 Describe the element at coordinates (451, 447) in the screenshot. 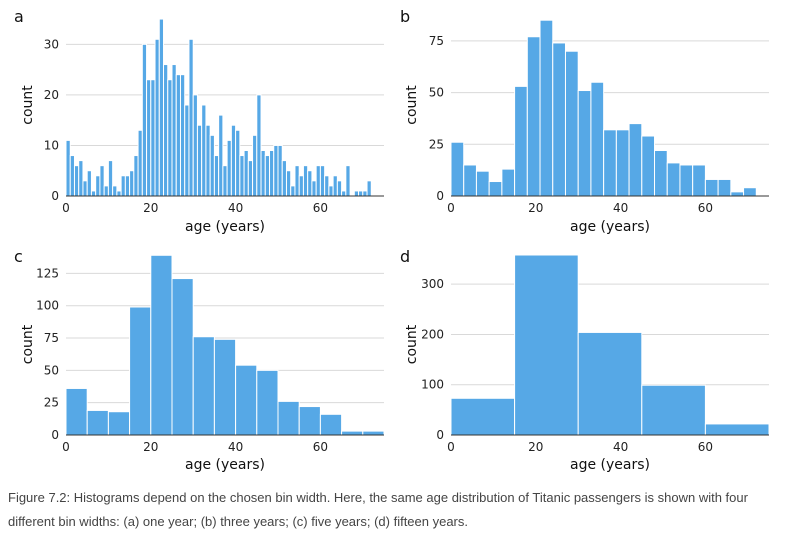

I see `x-tick-label: 0` at that location.